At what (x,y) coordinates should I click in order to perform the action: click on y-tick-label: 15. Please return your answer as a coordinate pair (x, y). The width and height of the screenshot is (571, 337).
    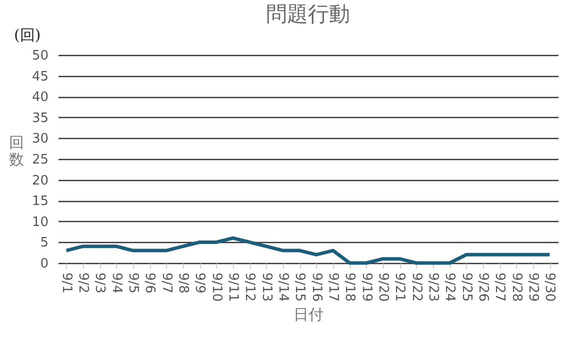
    Looking at the image, I should click on (40, 202).